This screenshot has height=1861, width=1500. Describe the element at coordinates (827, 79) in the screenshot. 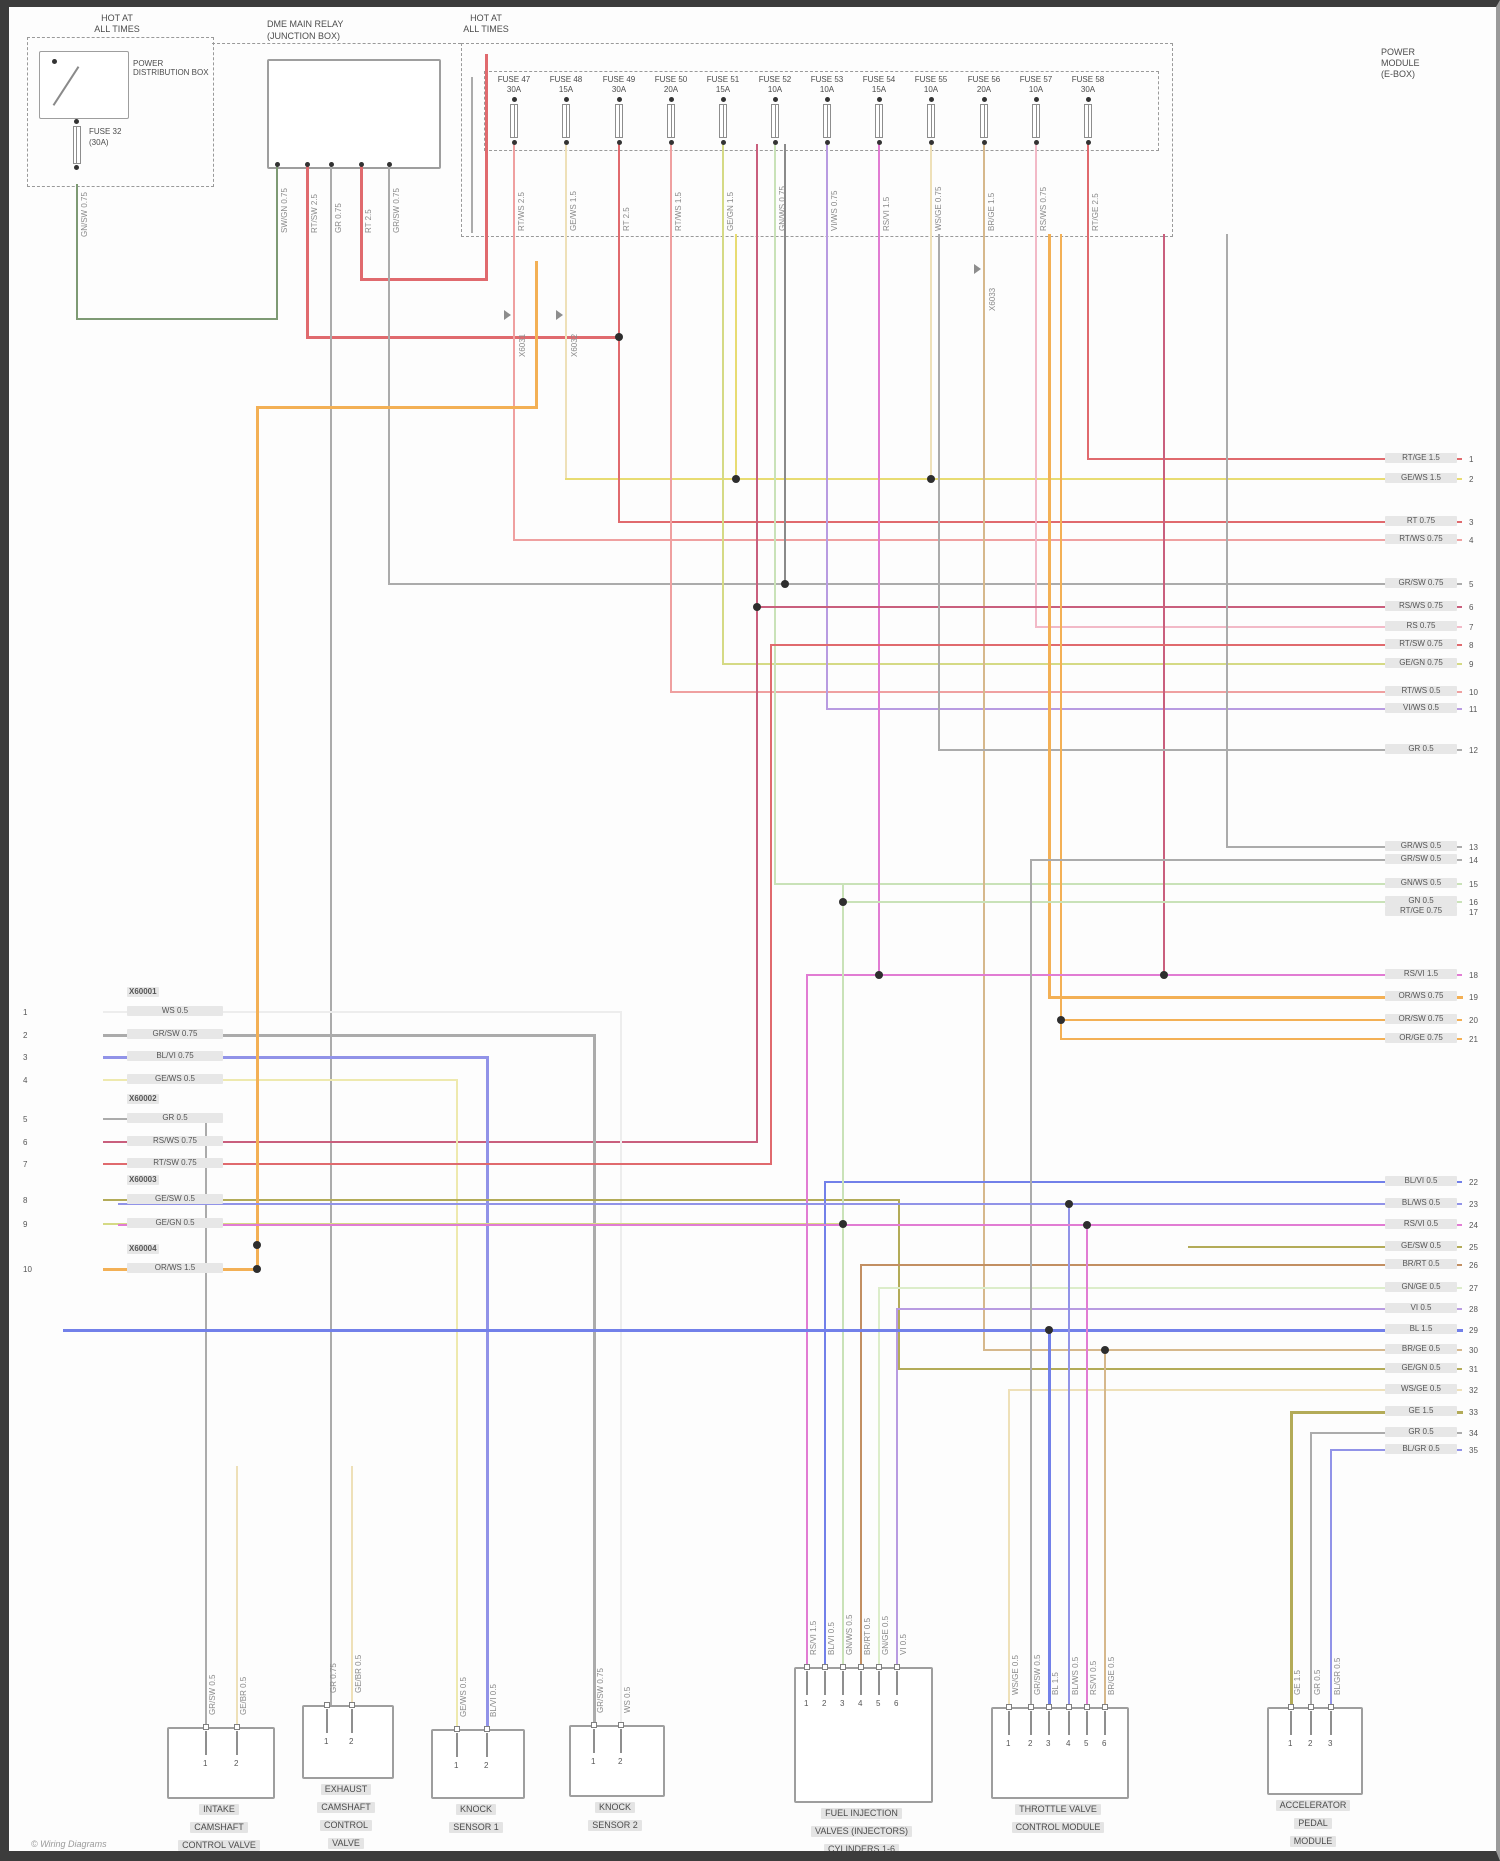

I see `fuse-label: FUSE 53` at that location.